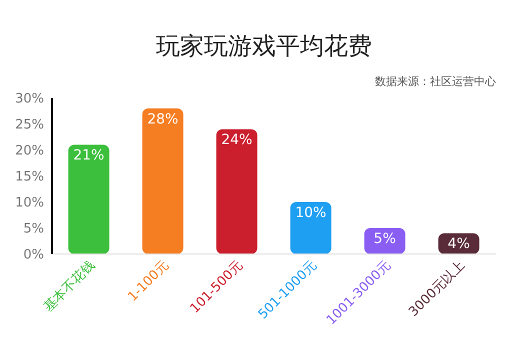 The height and width of the screenshot is (352, 528). I want to click on y-tick-label: 0%, so click(33, 255).